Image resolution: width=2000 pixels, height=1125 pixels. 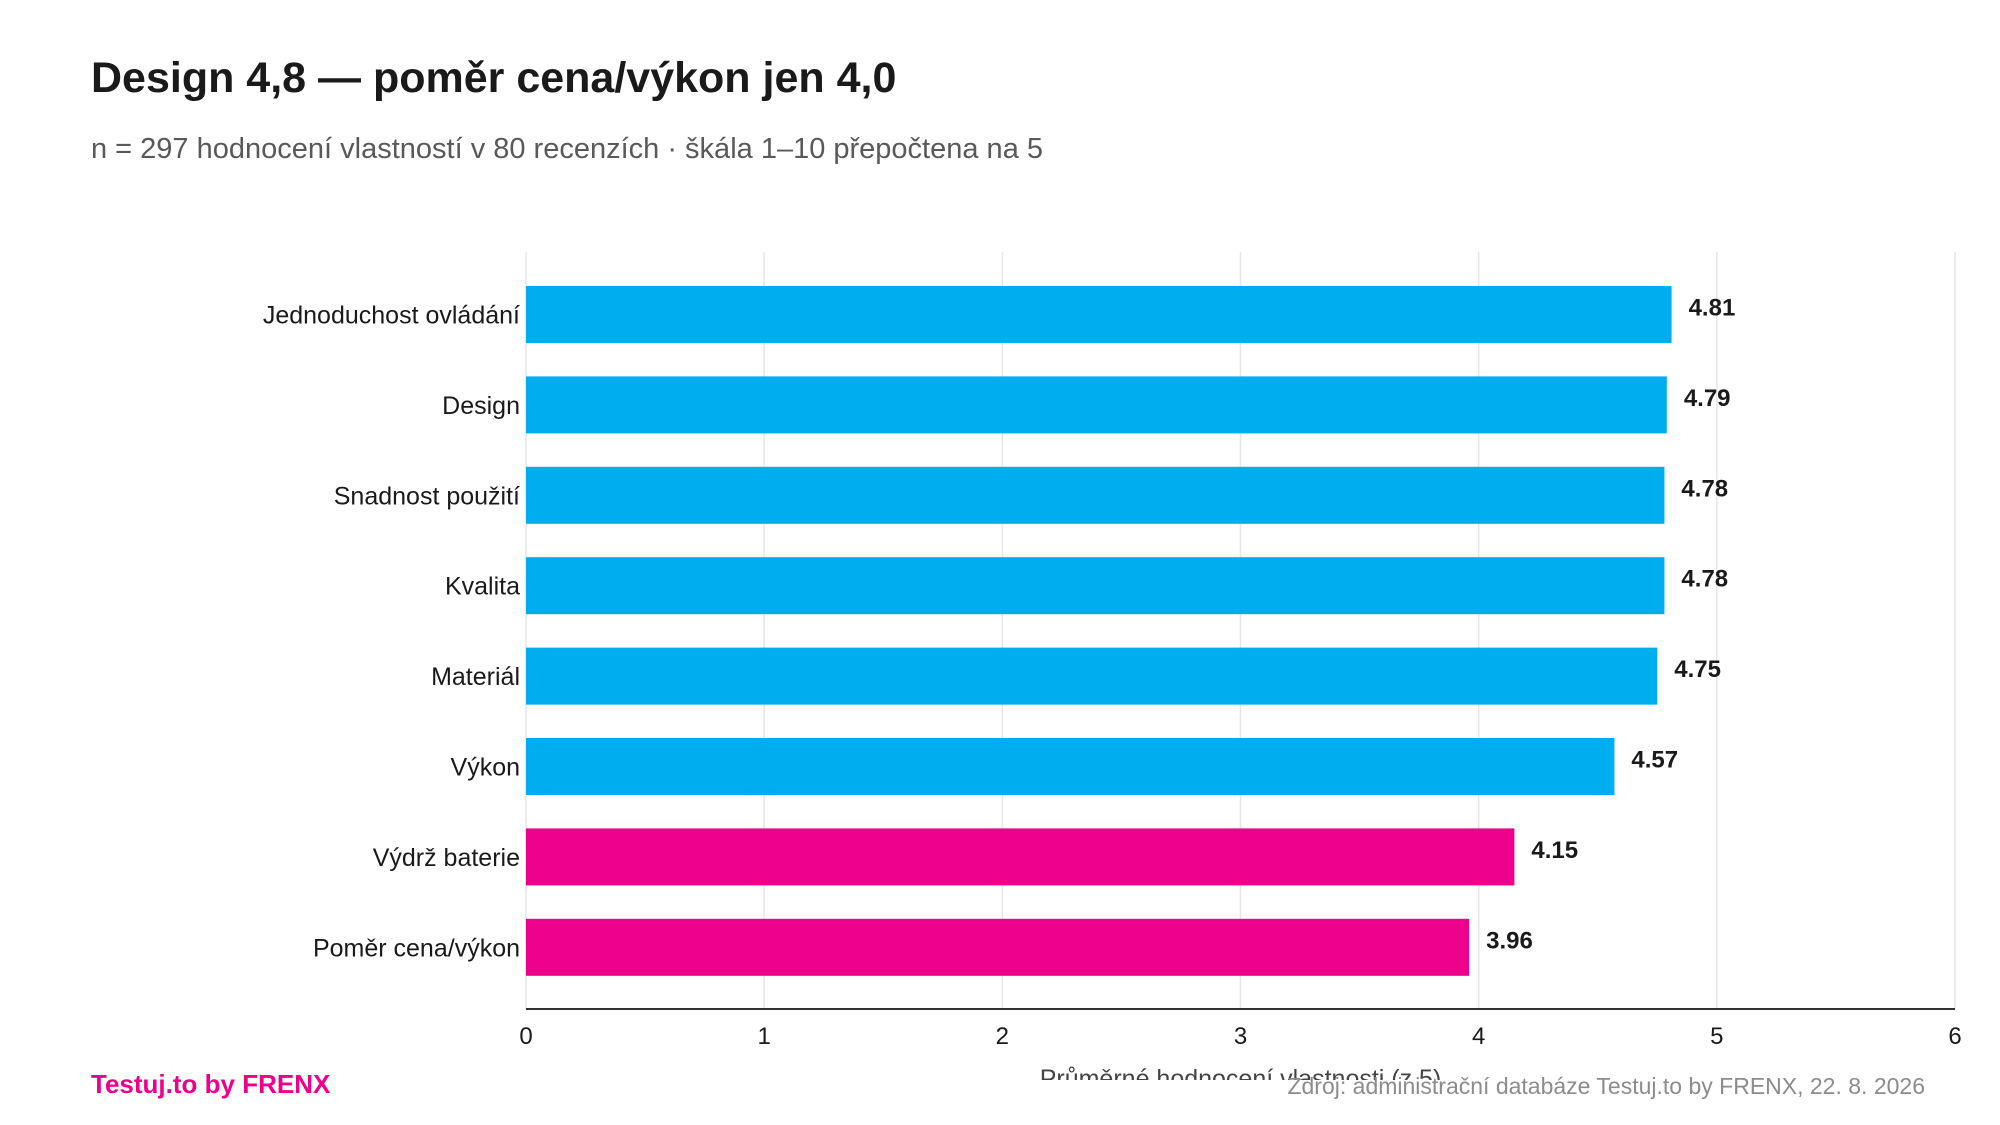 What do you see at coordinates (211, 1084) in the screenshot?
I see `brand-logo-text: Testuj.to by FRENX` at bounding box center [211, 1084].